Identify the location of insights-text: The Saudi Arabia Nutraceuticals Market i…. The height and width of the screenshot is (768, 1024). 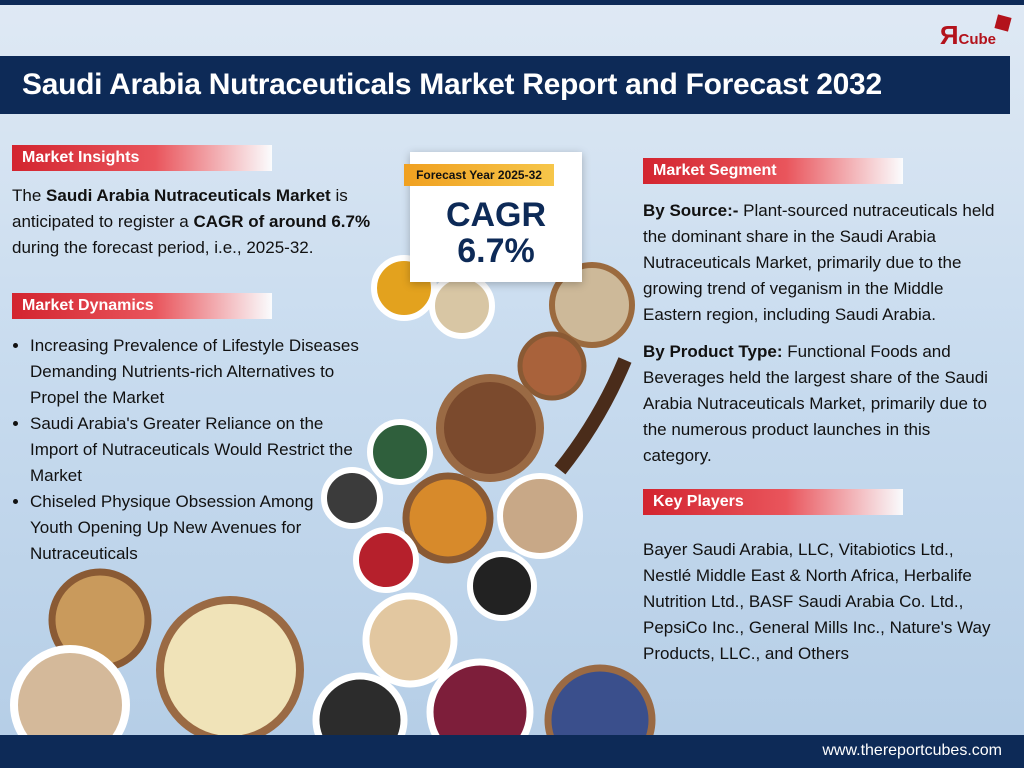
(202, 222).